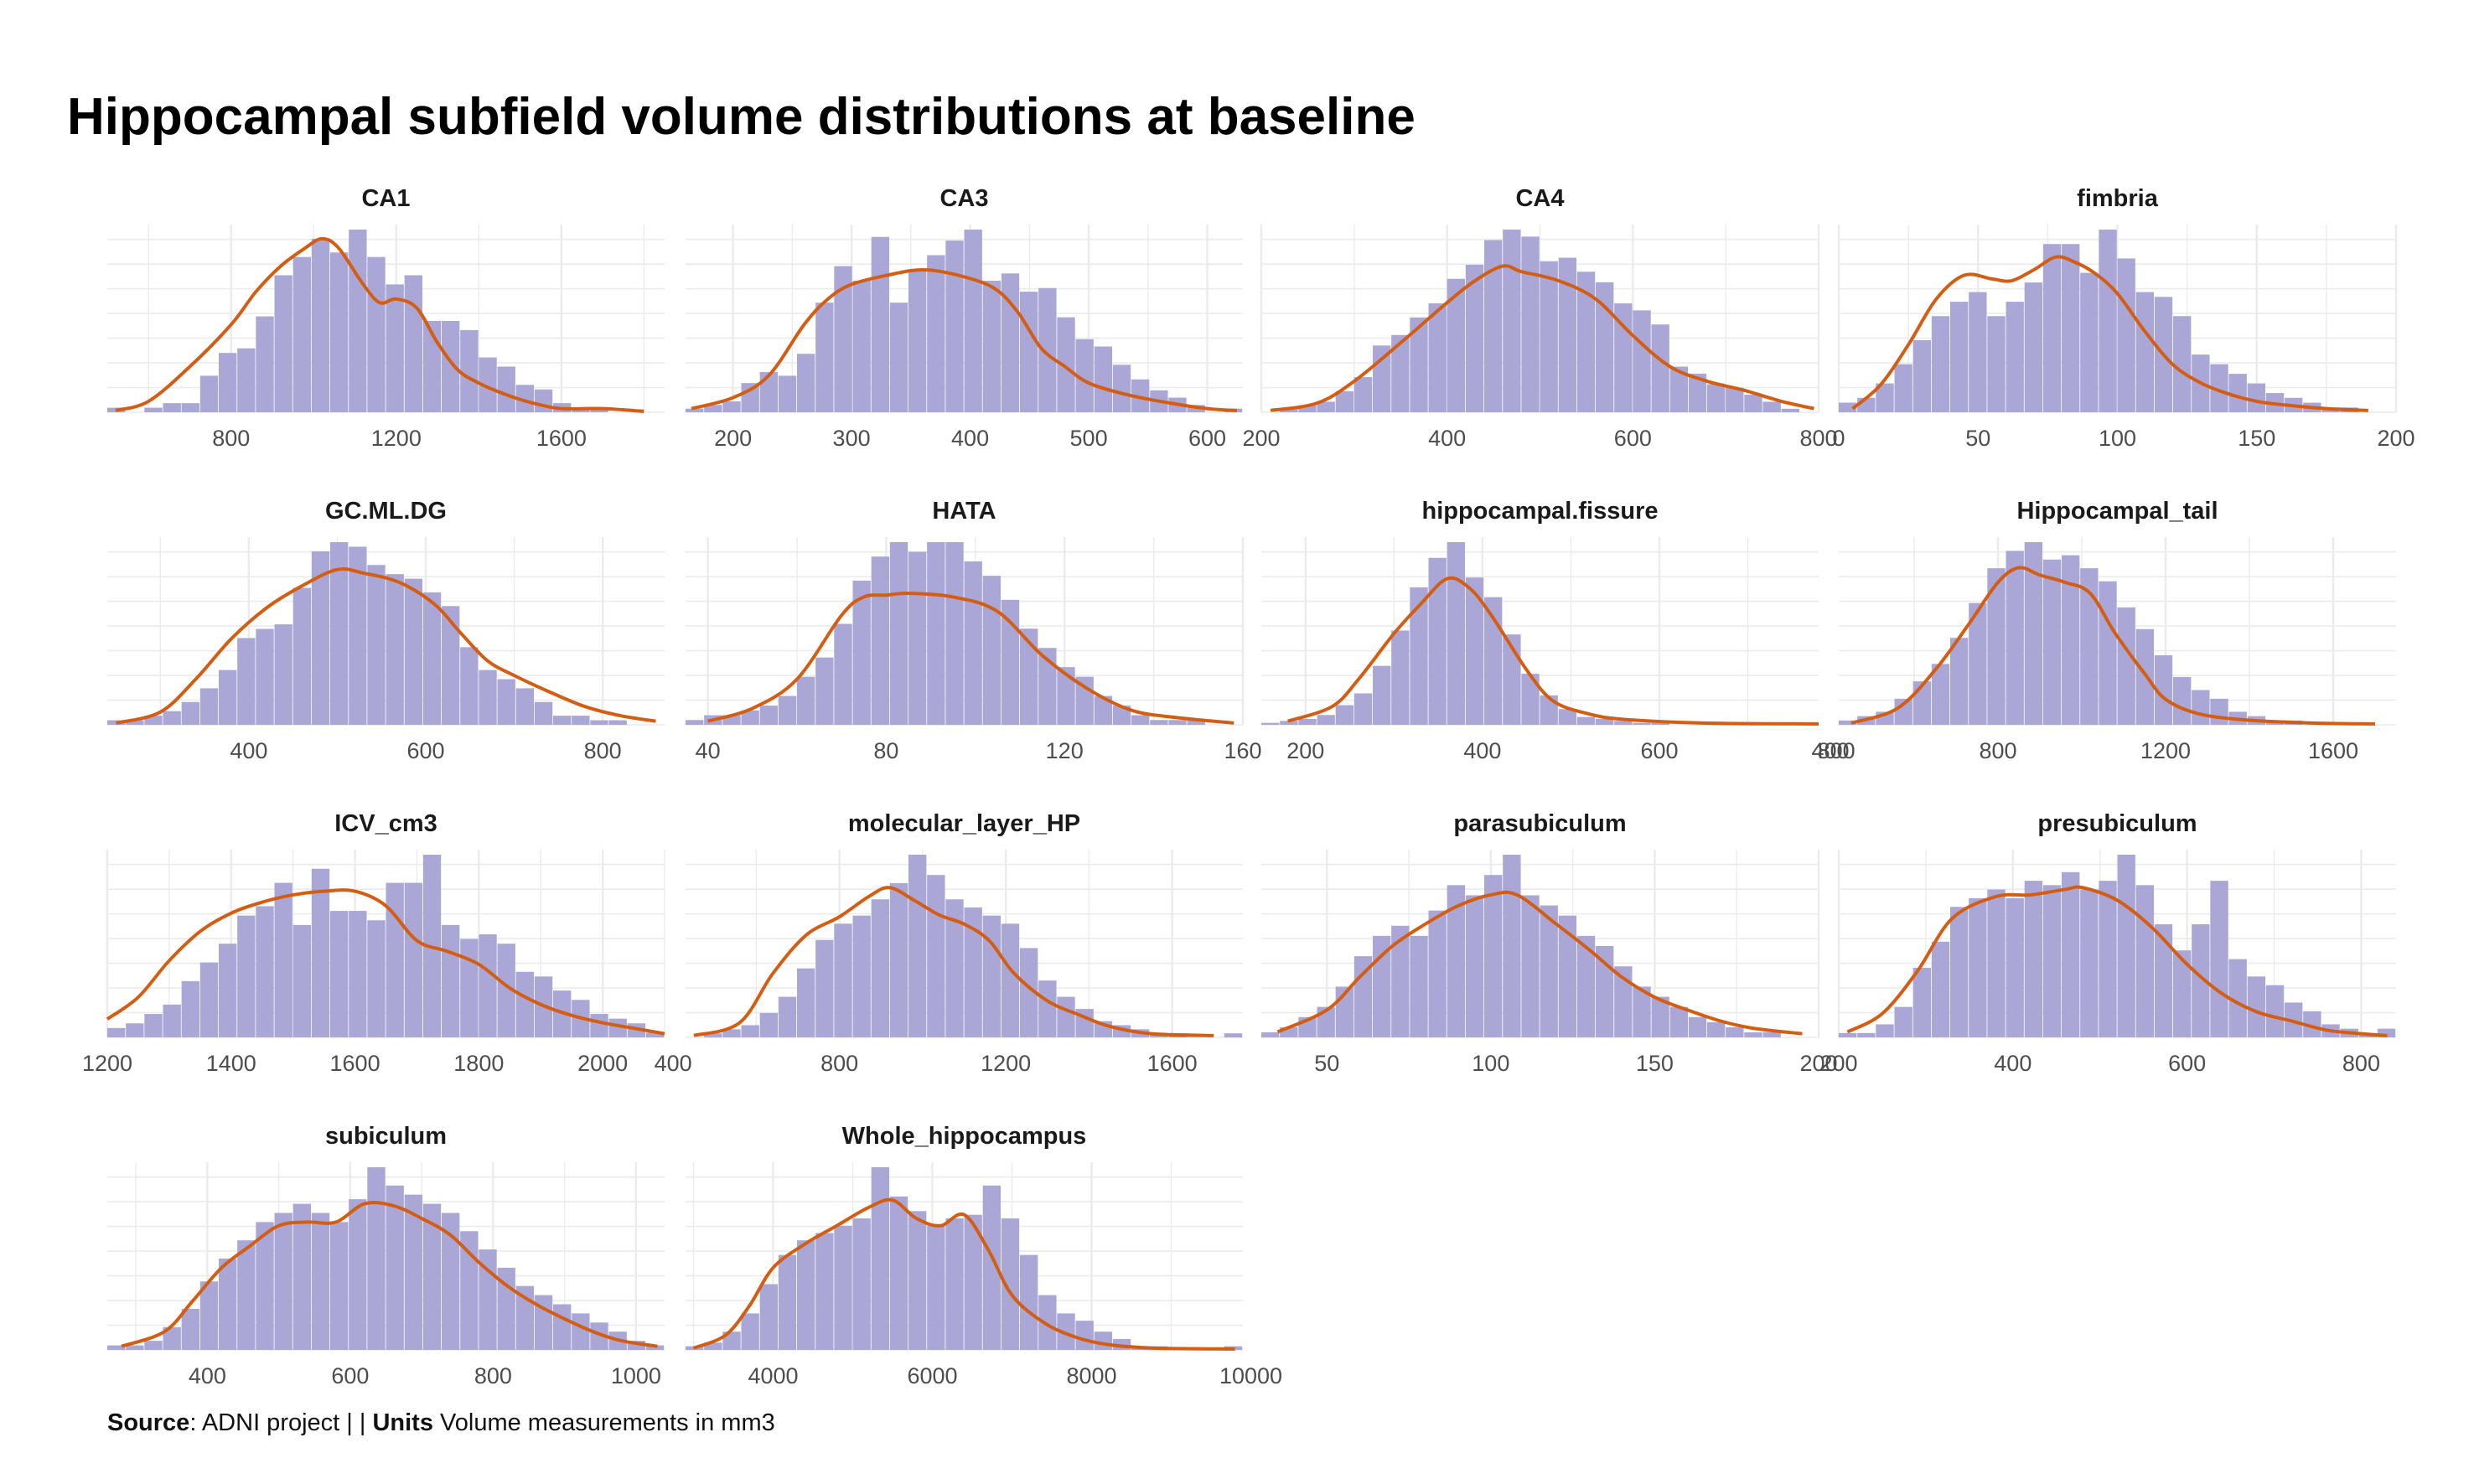  Describe the element at coordinates (1490, 1064) in the screenshot. I see `x-tick-label: 100` at that location.